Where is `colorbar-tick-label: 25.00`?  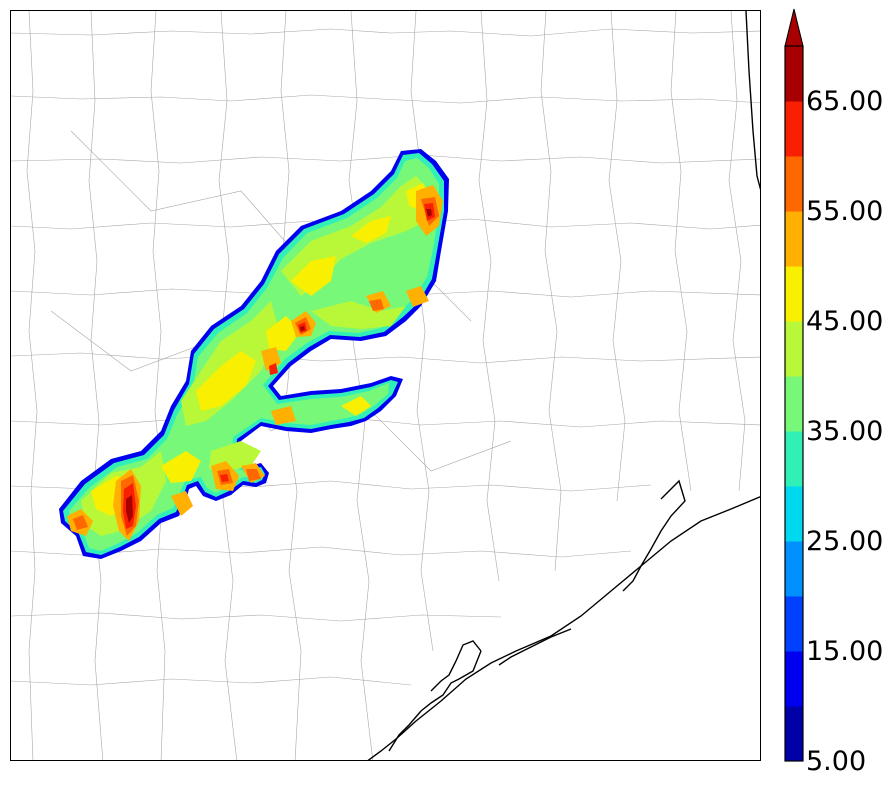
colorbar-tick-label: 25.00 is located at coordinates (845, 541).